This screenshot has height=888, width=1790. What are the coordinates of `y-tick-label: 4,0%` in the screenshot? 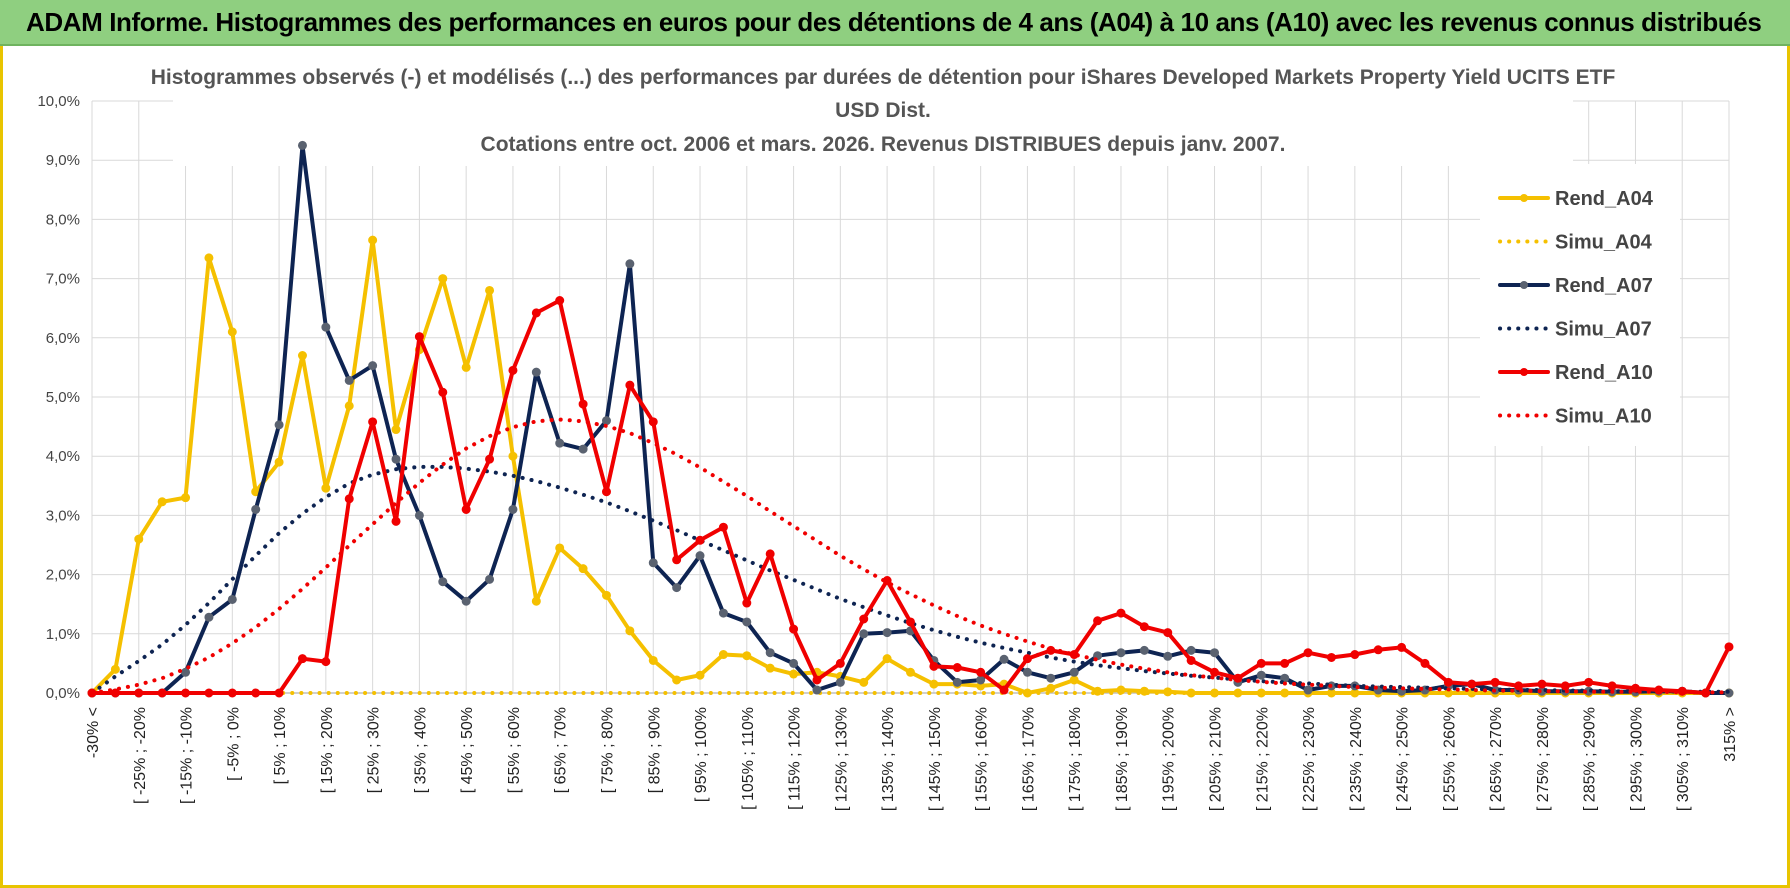 It's located at (63, 456).